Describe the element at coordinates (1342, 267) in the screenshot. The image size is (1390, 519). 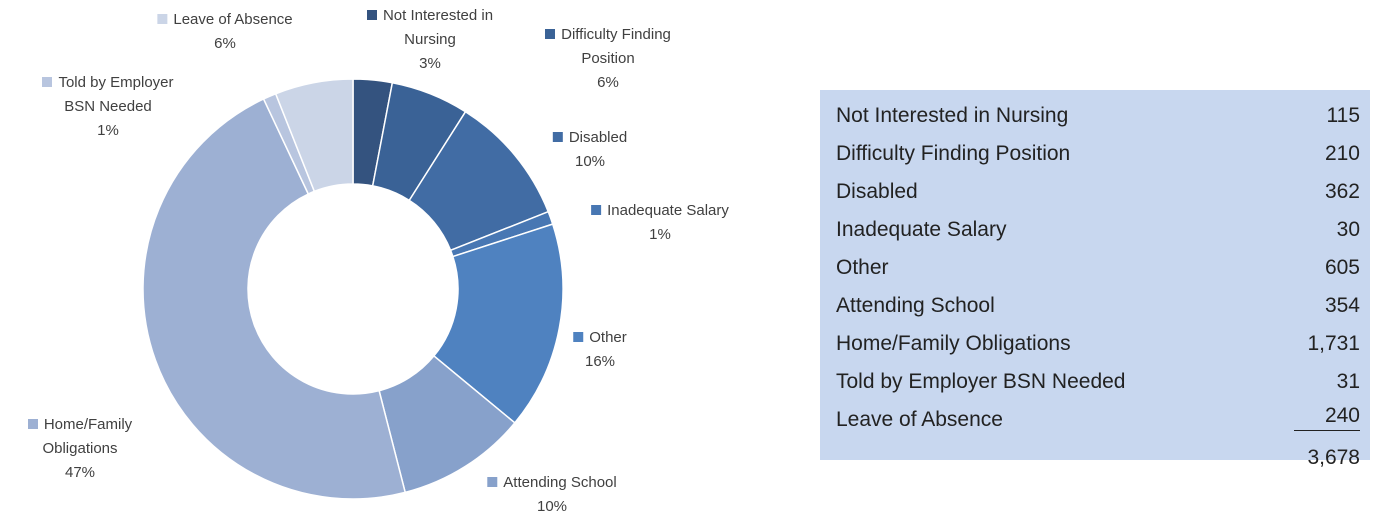
I see `row-value: 605` at that location.